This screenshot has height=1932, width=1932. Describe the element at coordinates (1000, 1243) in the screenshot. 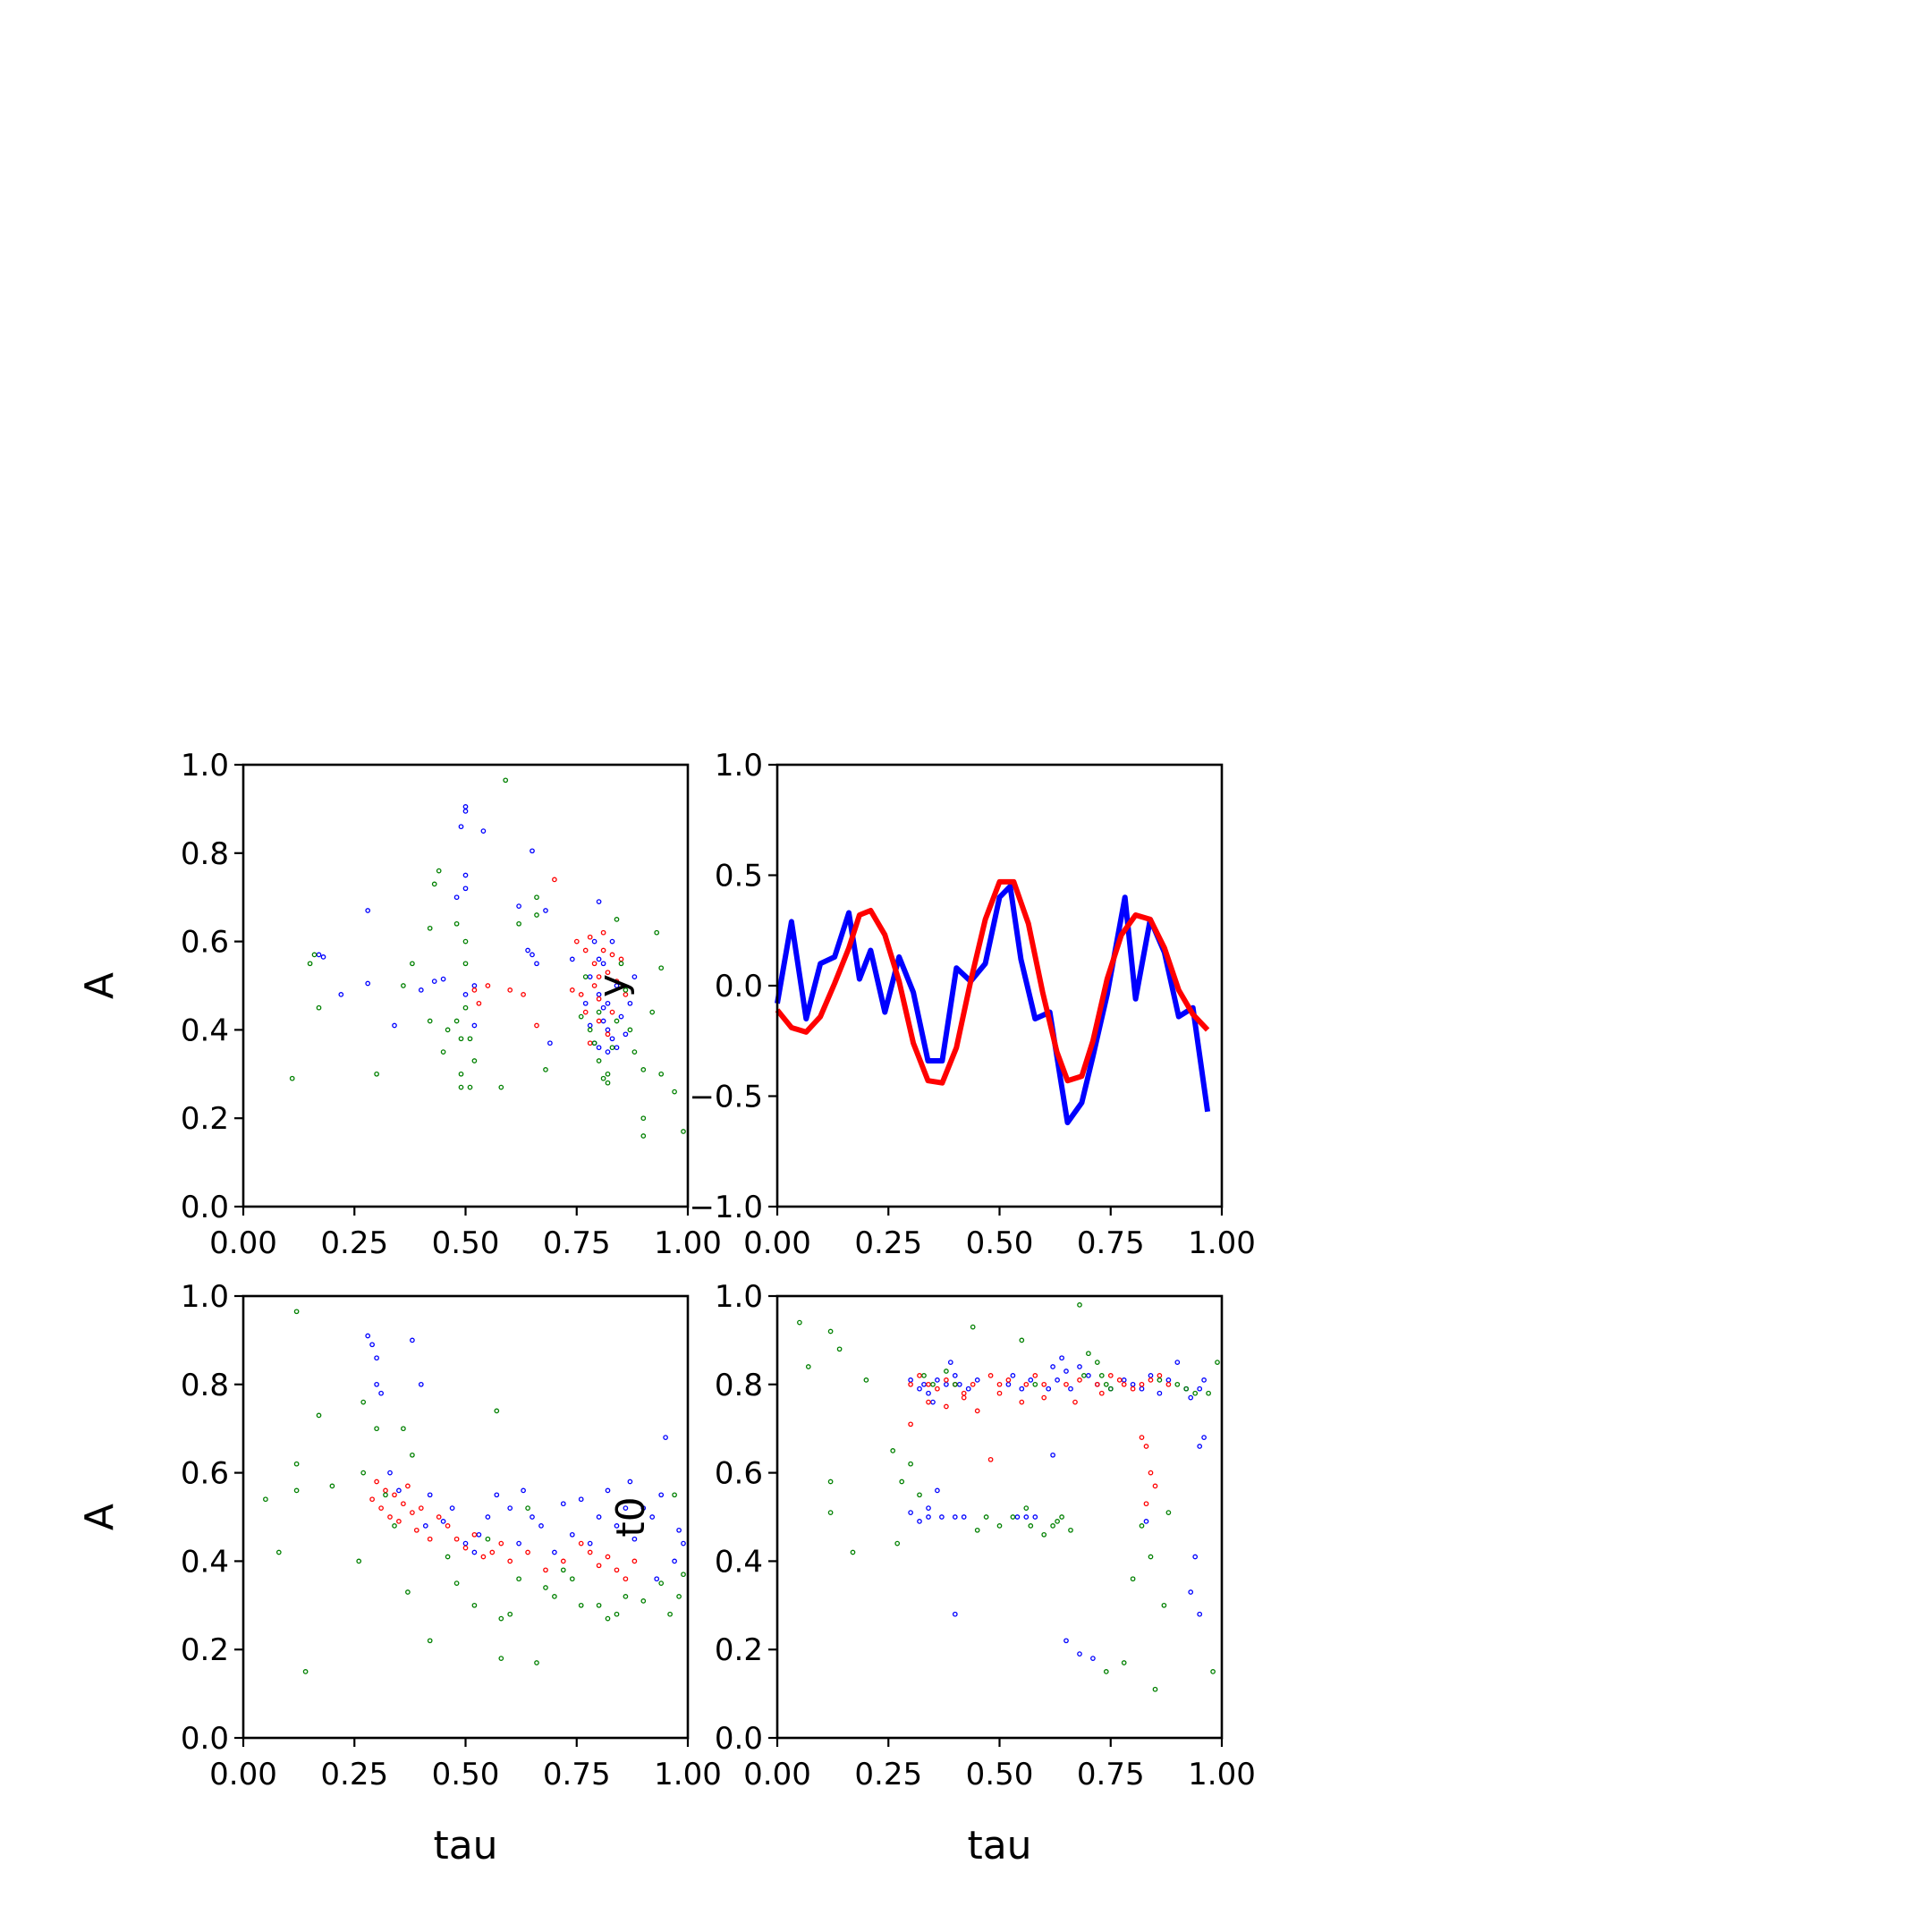

I see `x-tick-label: 0.50` at that location.